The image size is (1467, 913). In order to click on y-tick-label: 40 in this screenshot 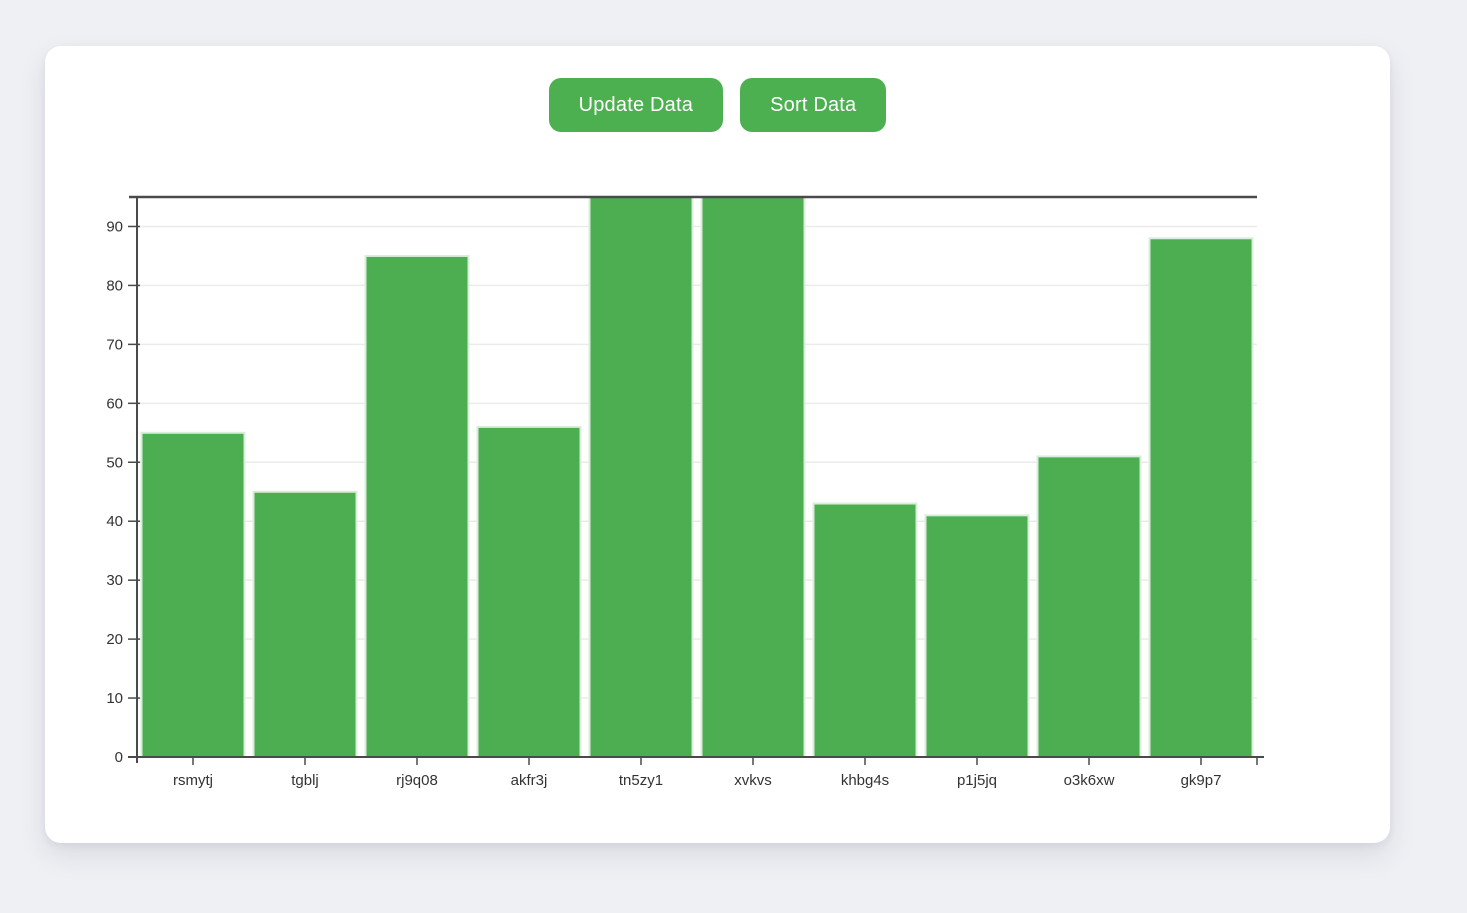, I will do `click(114, 521)`.